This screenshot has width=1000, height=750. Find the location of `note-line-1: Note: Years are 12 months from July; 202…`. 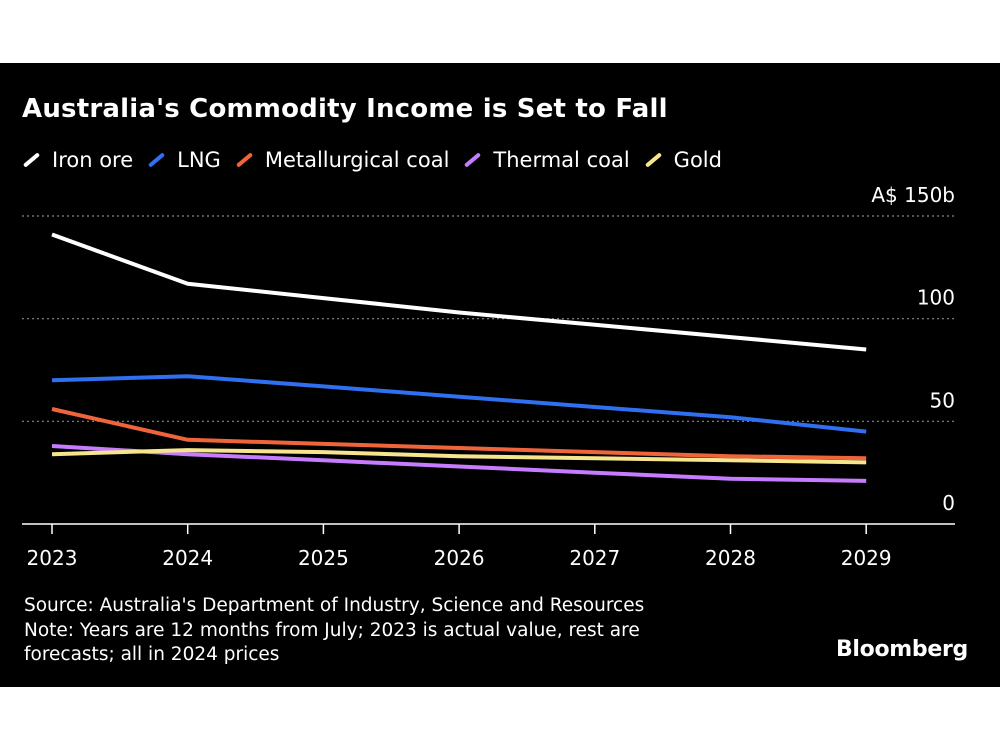

note-line-1: Note: Years are 12 months from July; 202… is located at coordinates (332, 630).